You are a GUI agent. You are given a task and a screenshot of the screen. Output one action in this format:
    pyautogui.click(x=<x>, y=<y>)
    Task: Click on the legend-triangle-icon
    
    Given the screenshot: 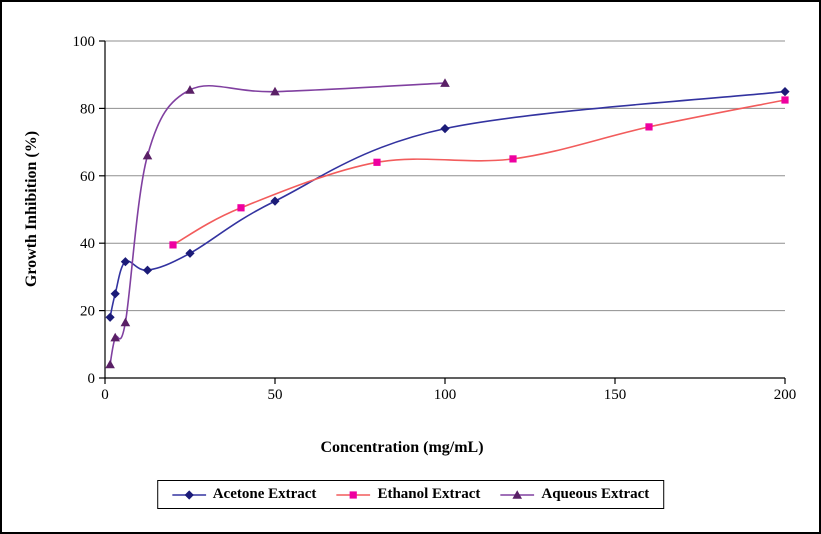 What is the action you would take?
    pyautogui.click(x=517, y=494)
    